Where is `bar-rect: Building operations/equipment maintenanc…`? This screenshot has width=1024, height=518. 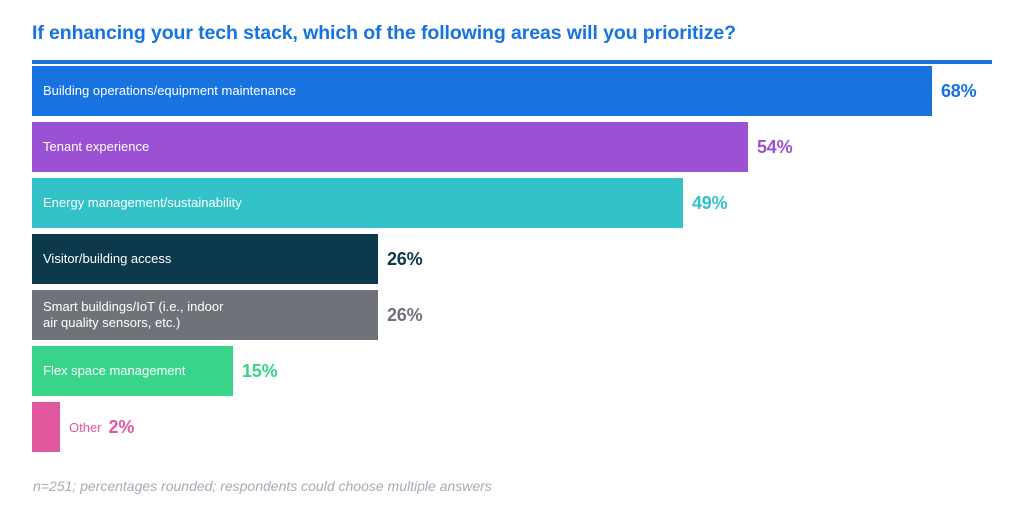
bar-rect: Building operations/equipment maintenanc… is located at coordinates (482, 91).